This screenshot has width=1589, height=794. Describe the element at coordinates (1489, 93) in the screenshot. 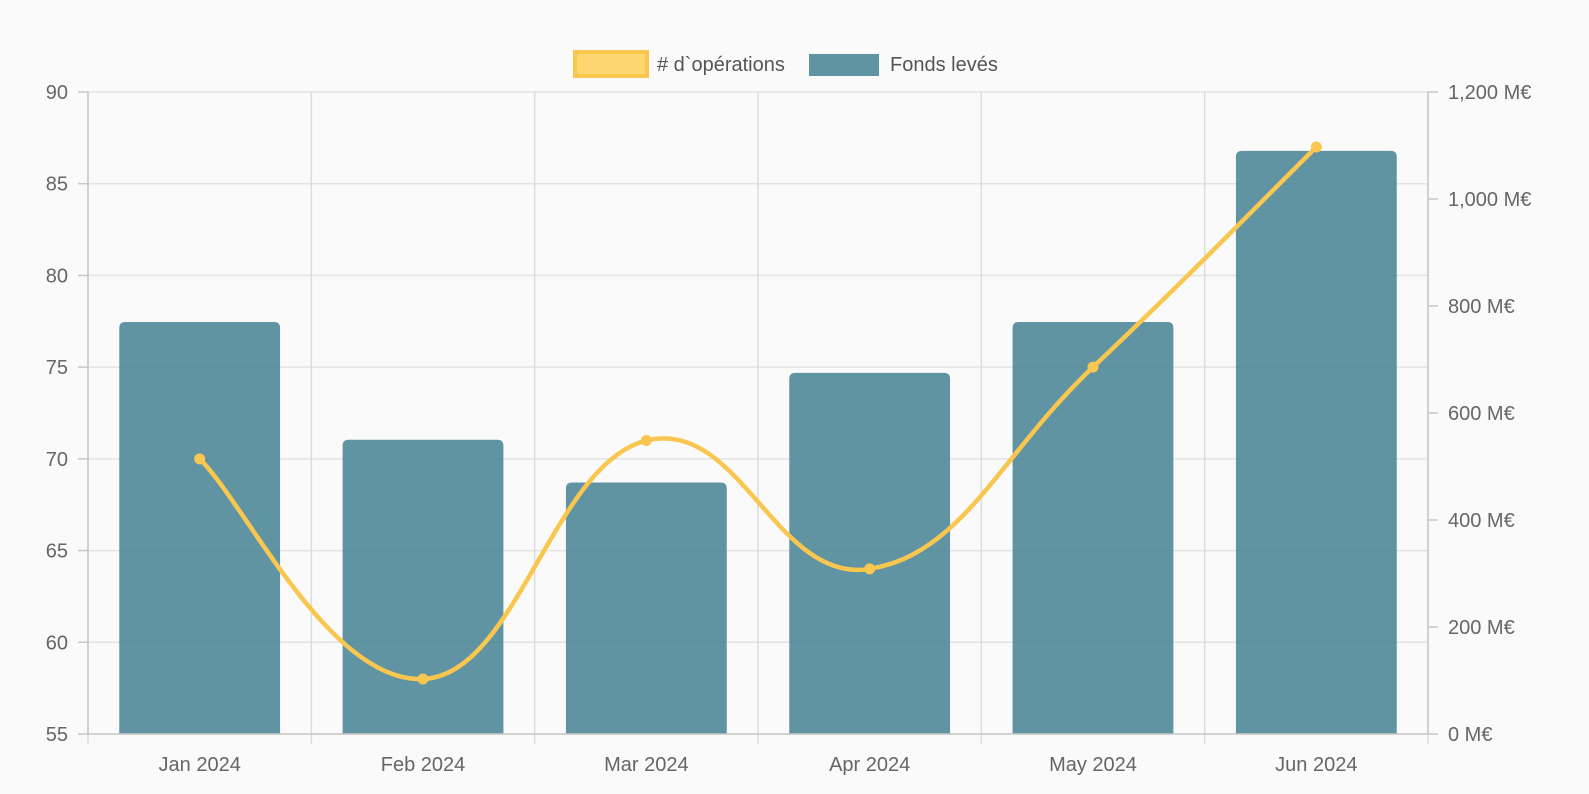

I see `y-right-tick-label: 1,200 M€` at that location.